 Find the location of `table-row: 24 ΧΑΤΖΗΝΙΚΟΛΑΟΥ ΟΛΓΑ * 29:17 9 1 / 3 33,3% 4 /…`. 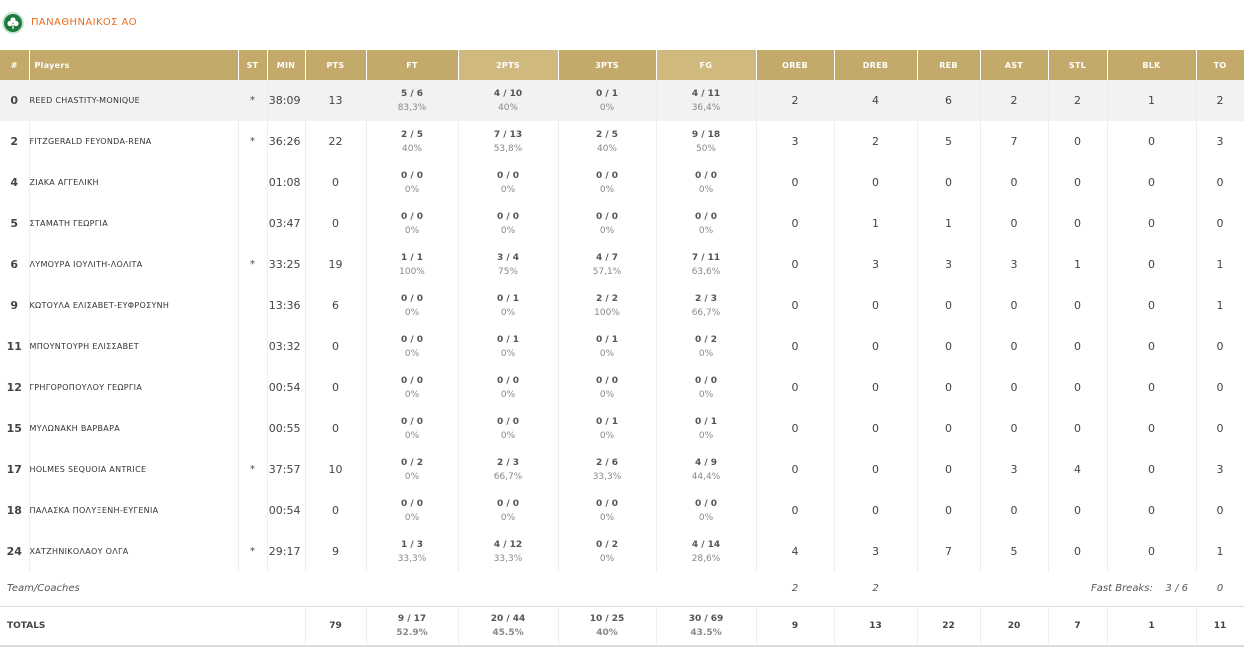

table-row: 24 ΧΑΤΖΗΝΙΚΟΛΑΟΥ ΟΛΓΑ * 29:17 9 1 / 3 33,3% 4 /… is located at coordinates (622, 551).